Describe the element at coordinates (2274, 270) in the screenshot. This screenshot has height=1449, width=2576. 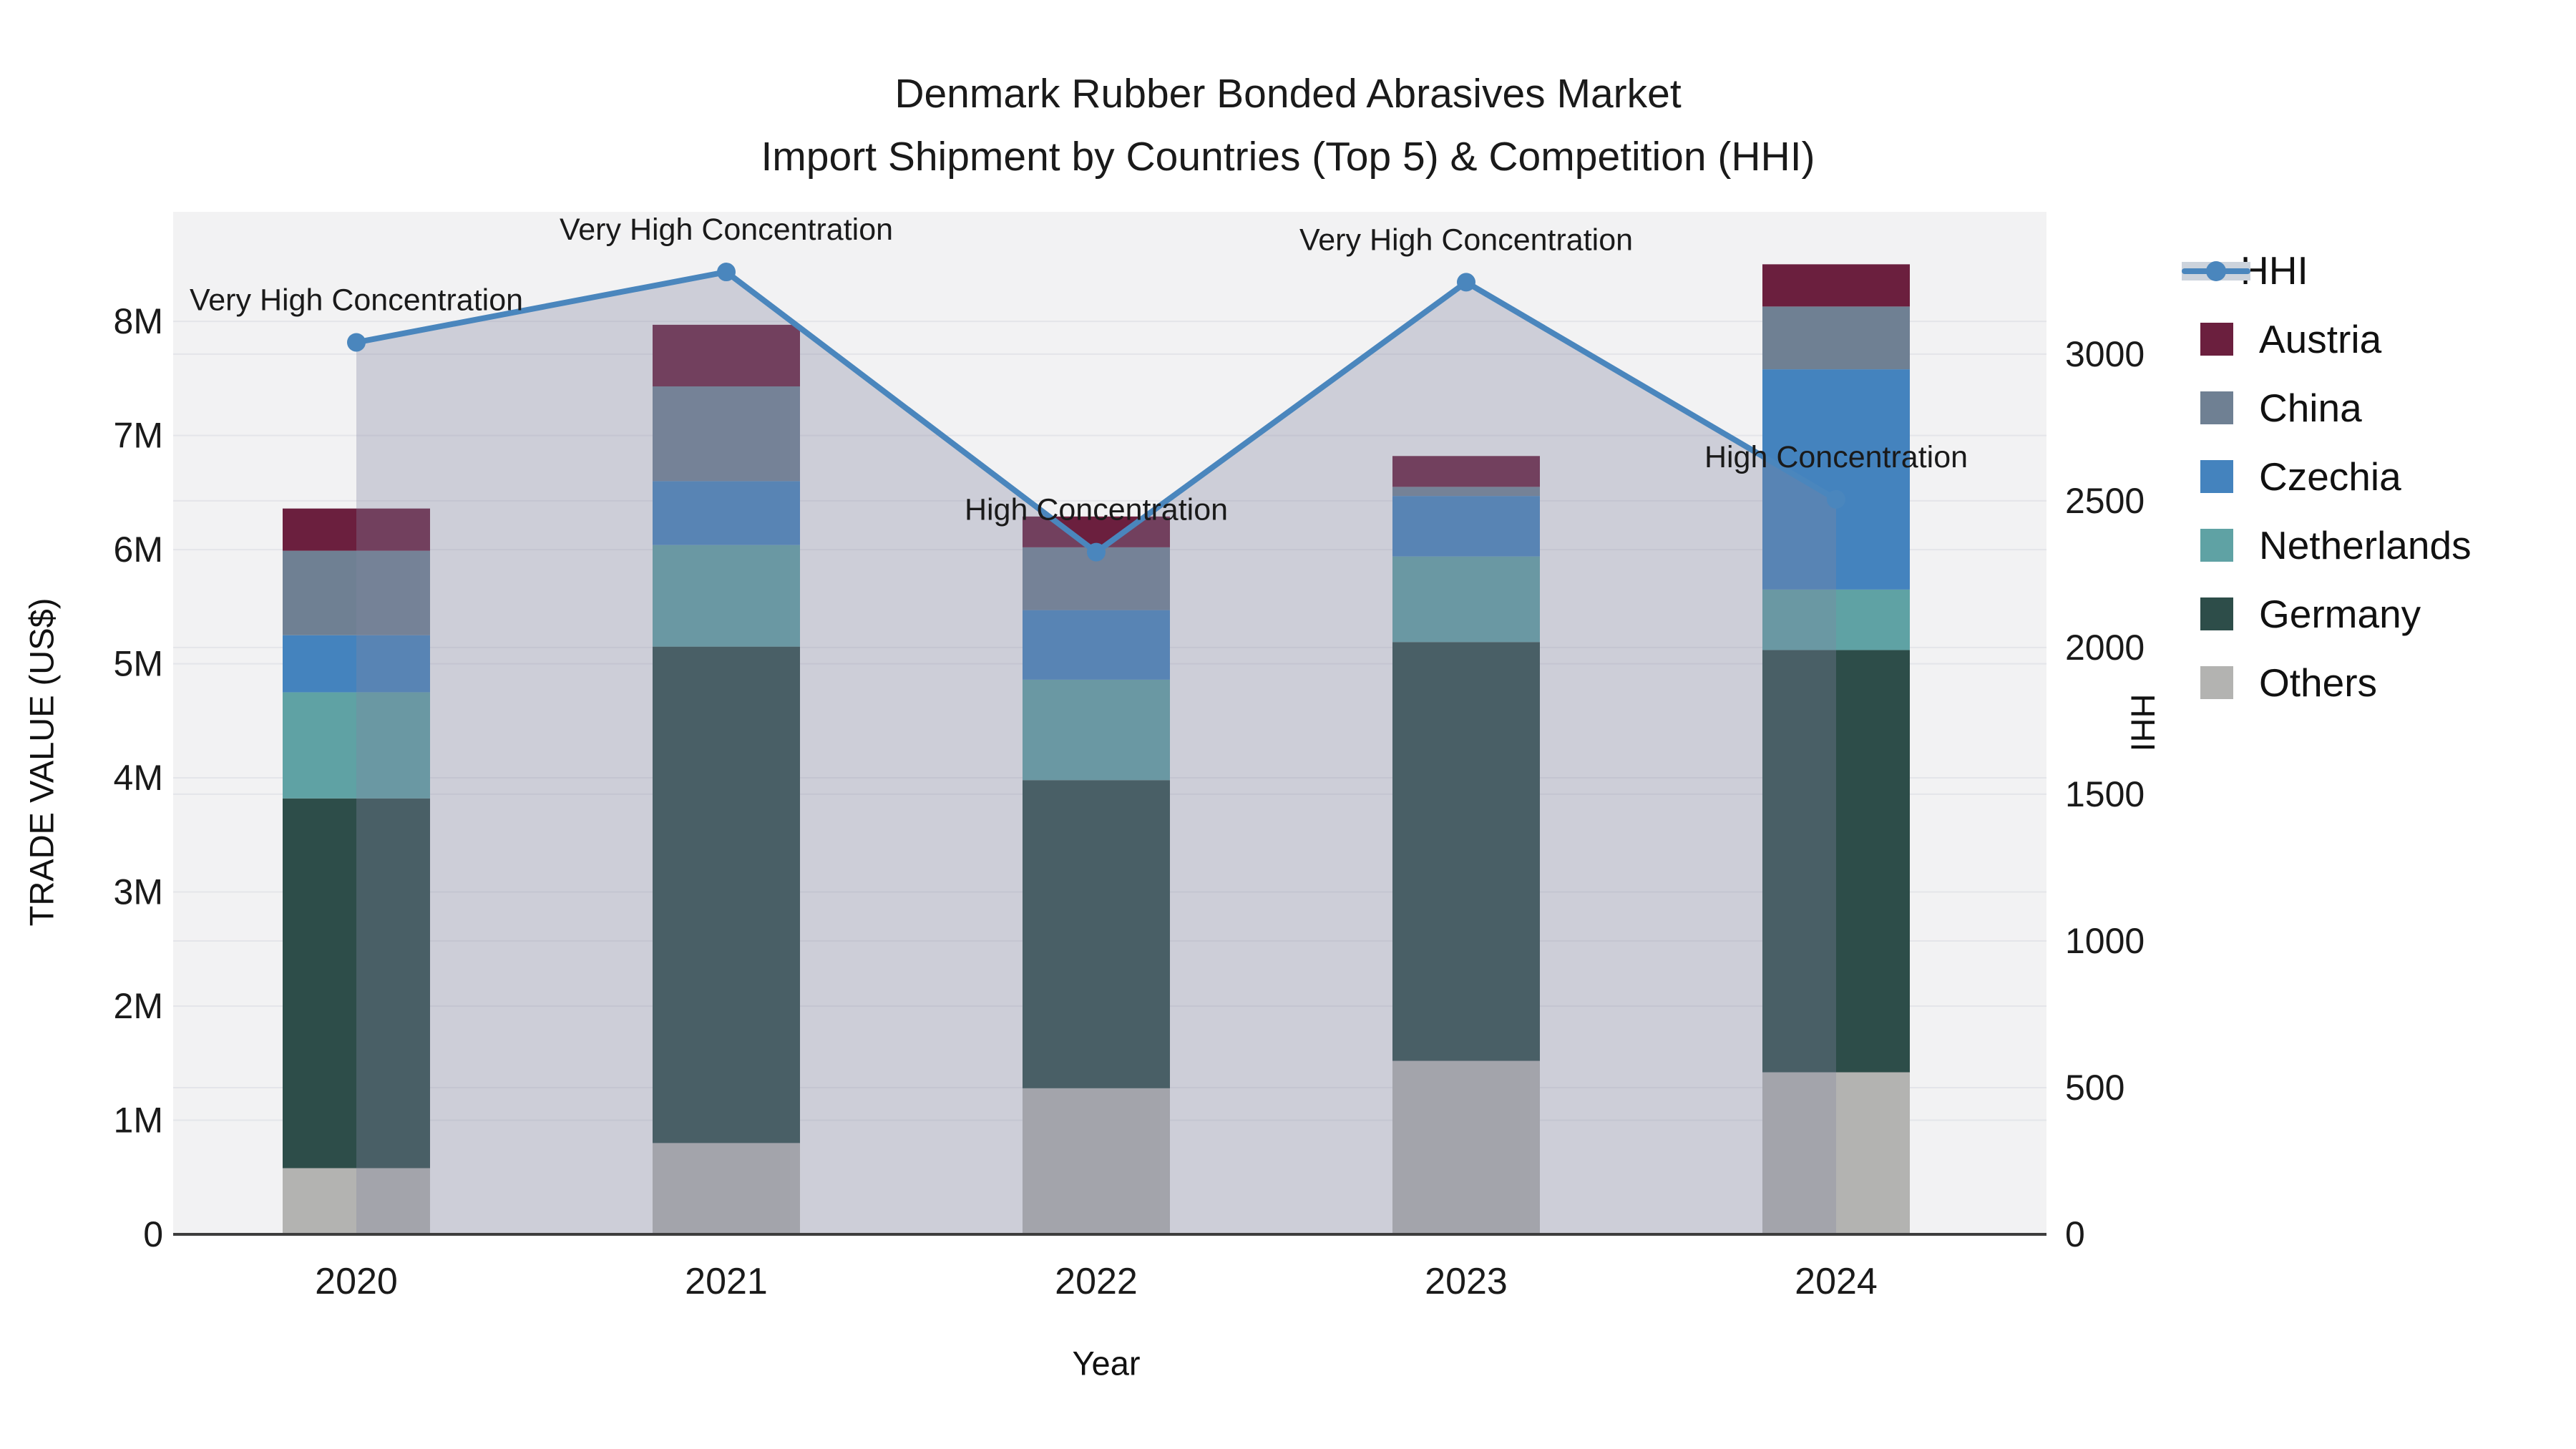
I see `legend-label-hhi: HHI` at that location.